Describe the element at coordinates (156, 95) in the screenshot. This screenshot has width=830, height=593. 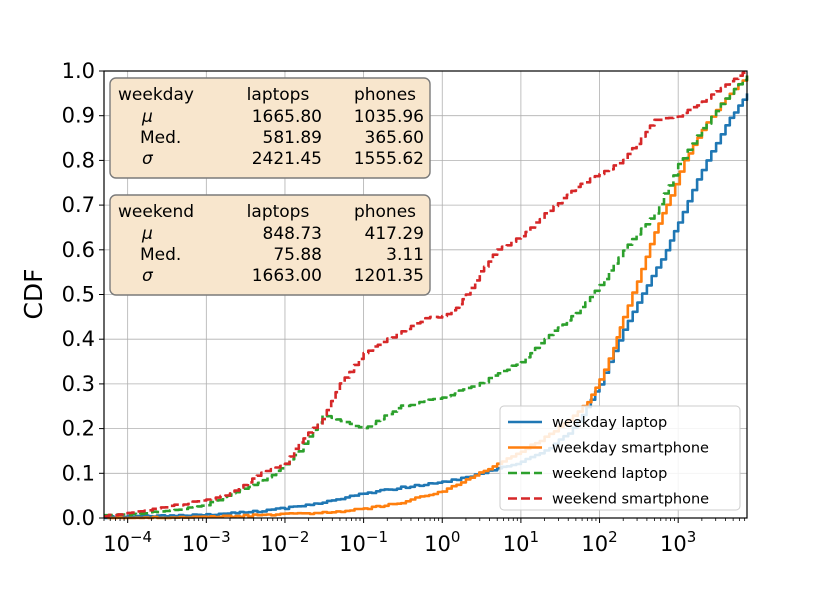
I see `stats-header-period: weekday` at that location.